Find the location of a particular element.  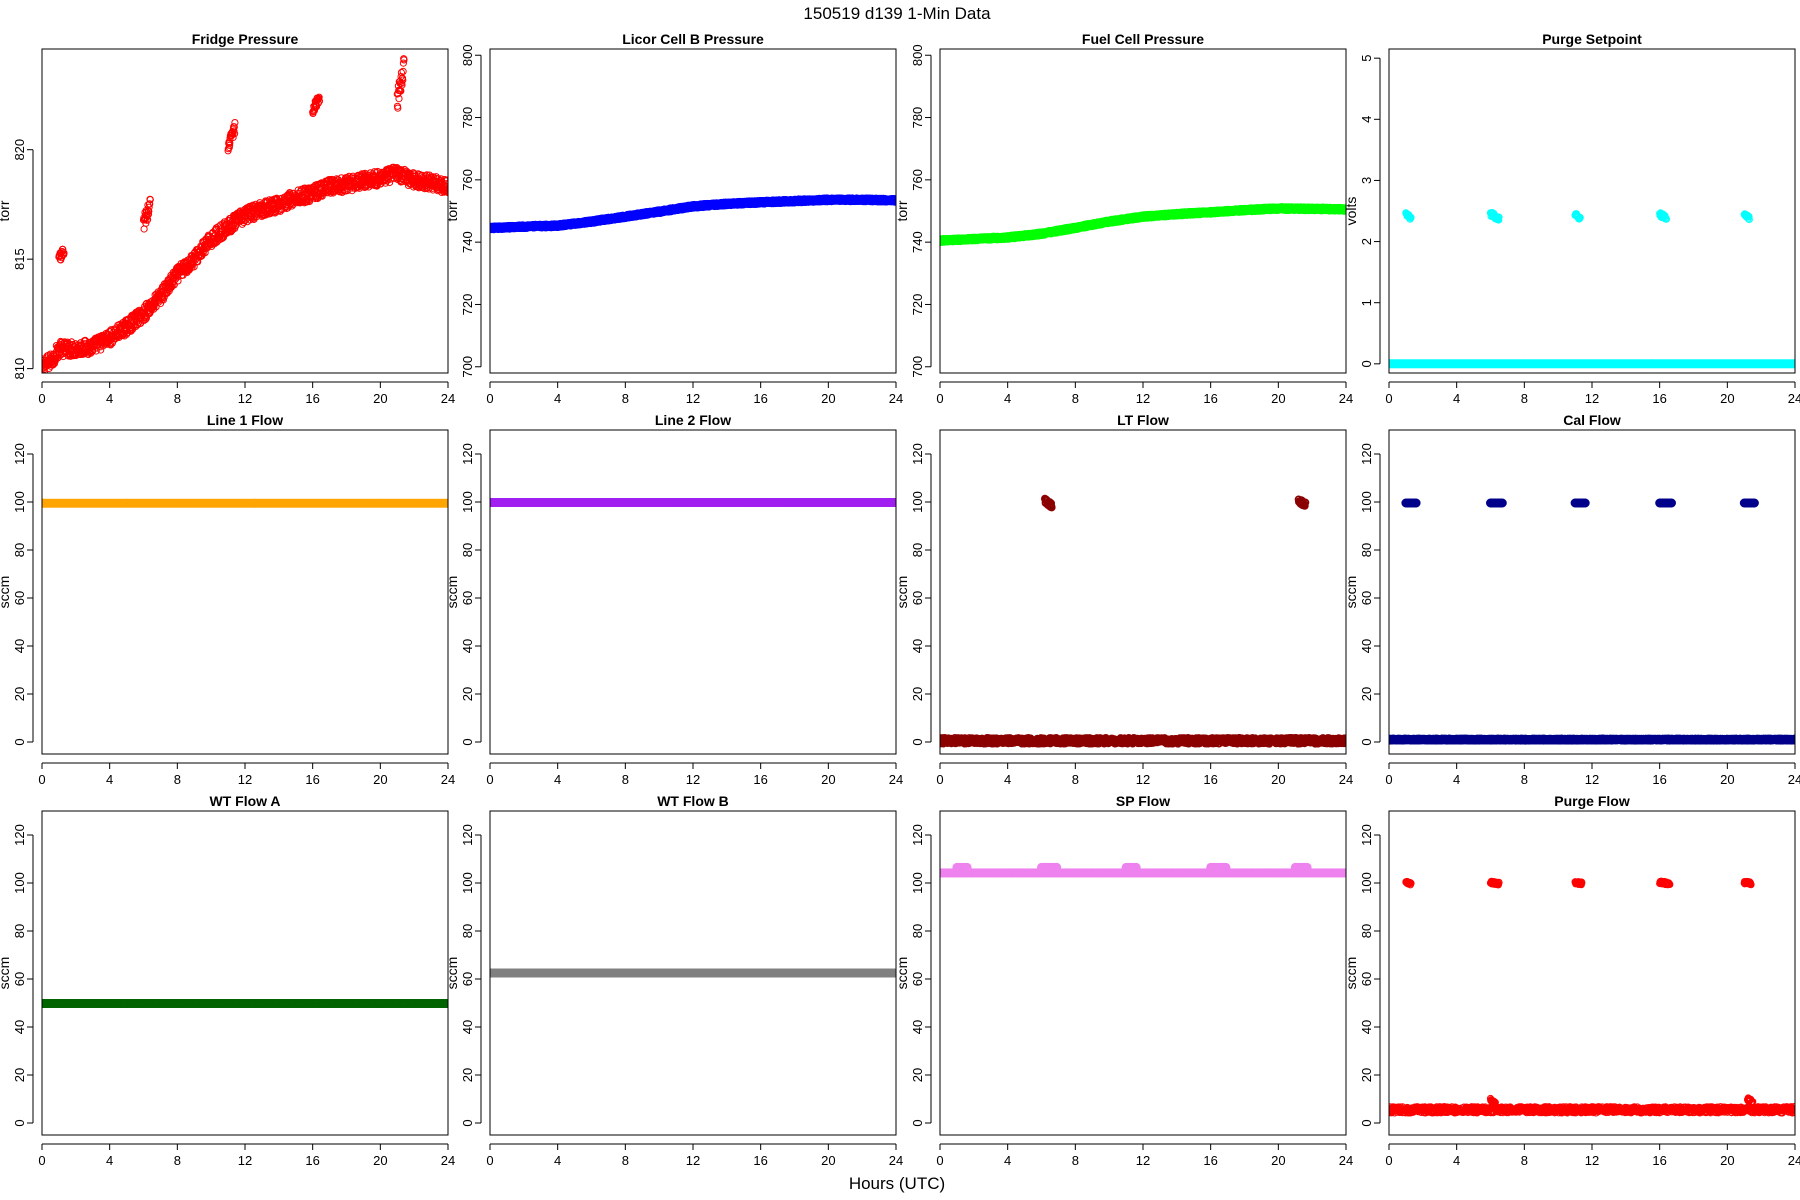

figure-x-axis-label: Hours (UTC) is located at coordinates (897, 1183).